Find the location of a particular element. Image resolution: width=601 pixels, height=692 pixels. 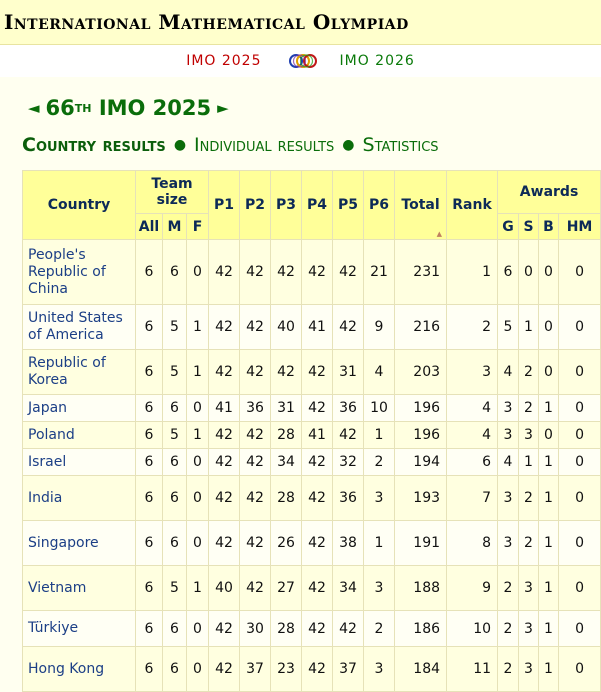

imo-rings-logo-icon is located at coordinates (303, 61).